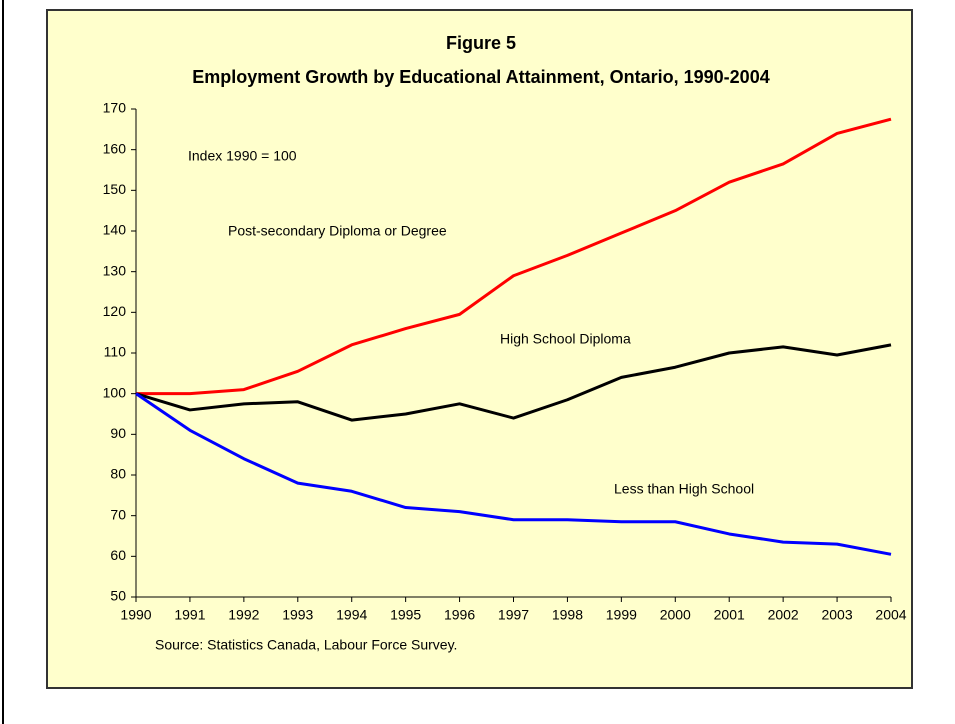 This screenshot has width=955, height=724. I want to click on y-tick-label: 130, so click(115, 270).